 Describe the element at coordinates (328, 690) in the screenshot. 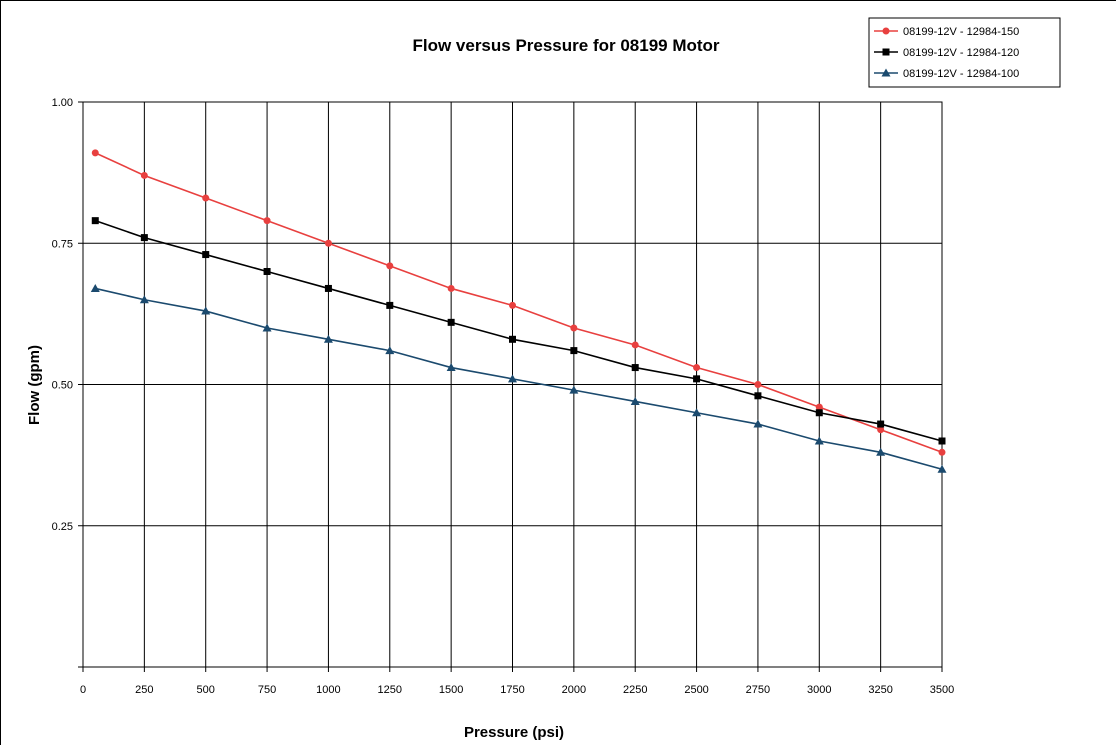

I see `x-tick-label: 1000` at that location.